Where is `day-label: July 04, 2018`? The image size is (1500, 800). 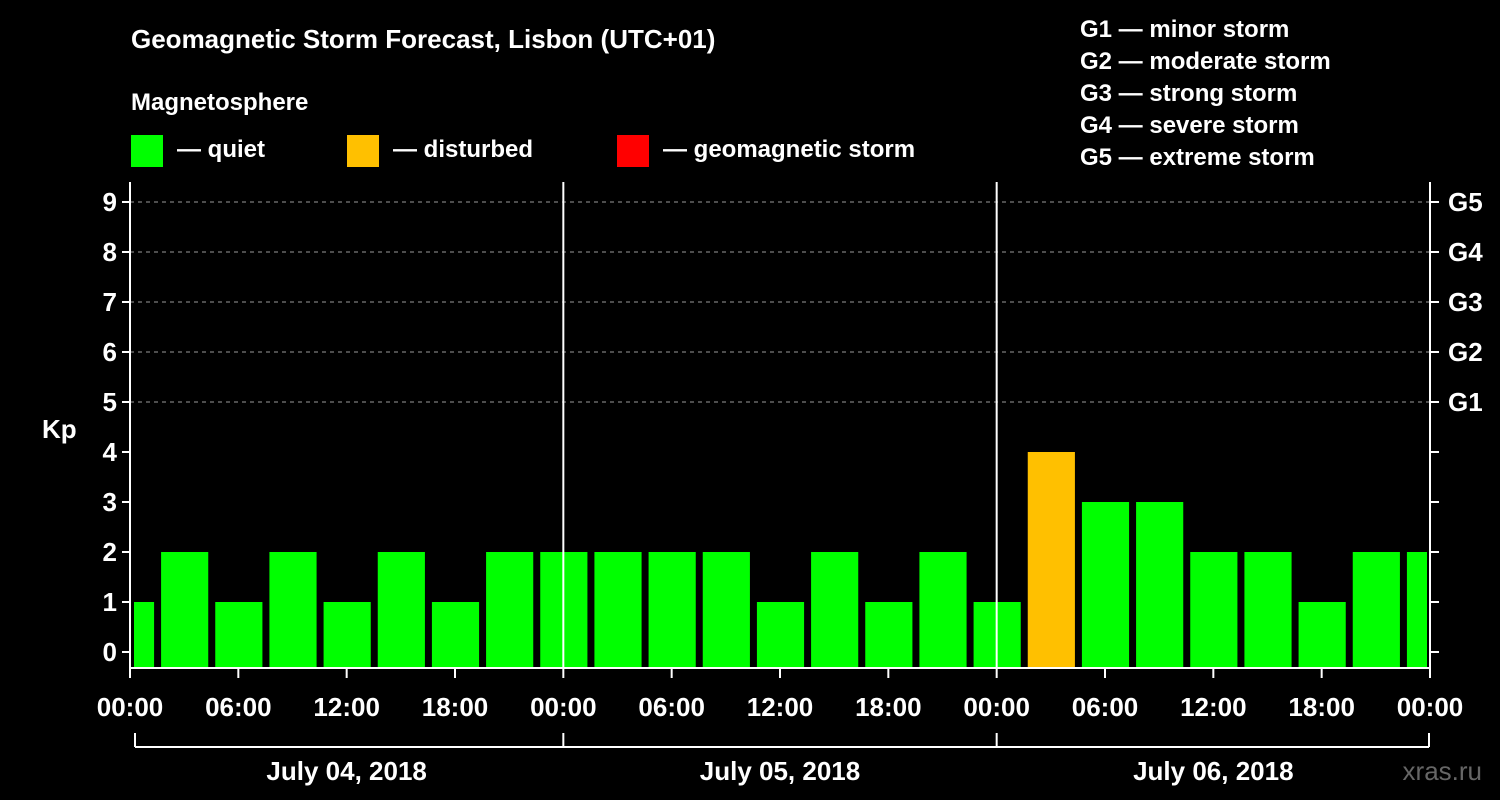
day-label: July 04, 2018 is located at coordinates (346, 771).